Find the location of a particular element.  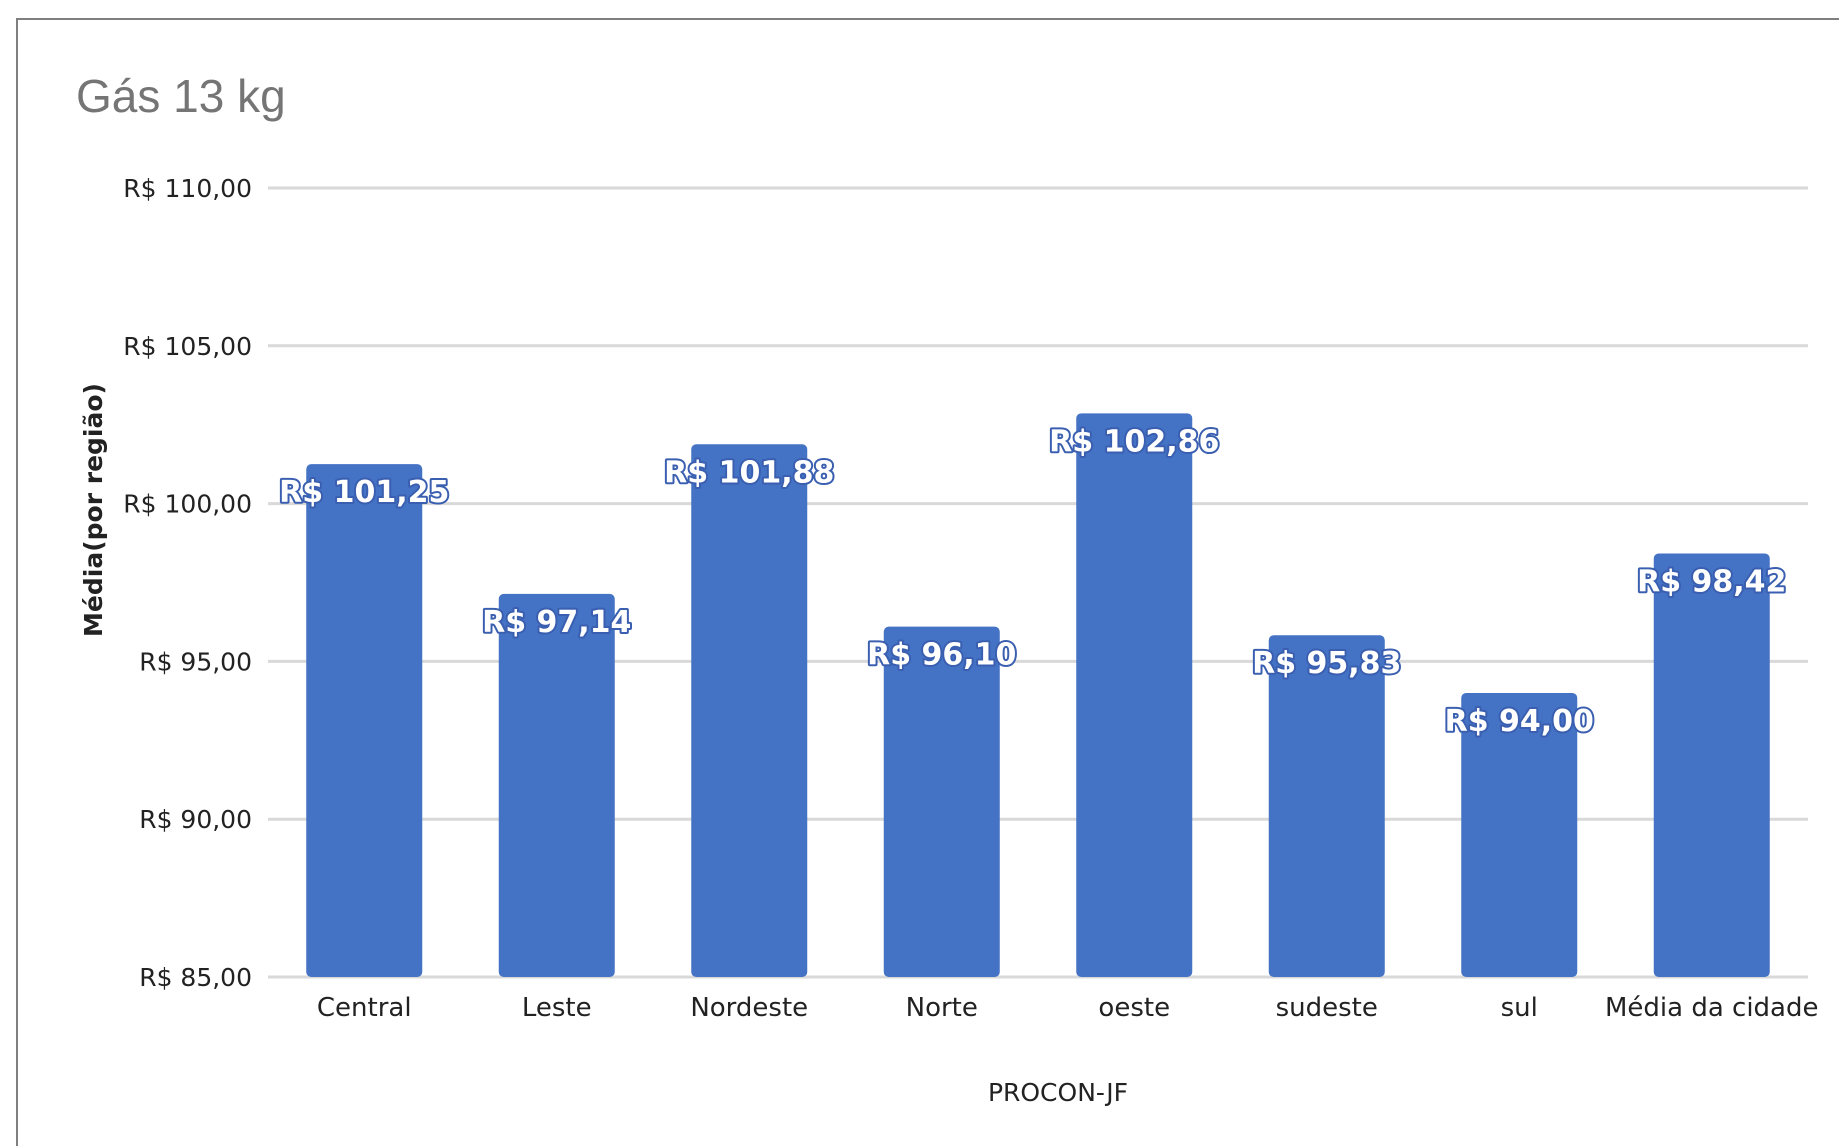

y-tick-label: R$ 95,00 is located at coordinates (195, 661).